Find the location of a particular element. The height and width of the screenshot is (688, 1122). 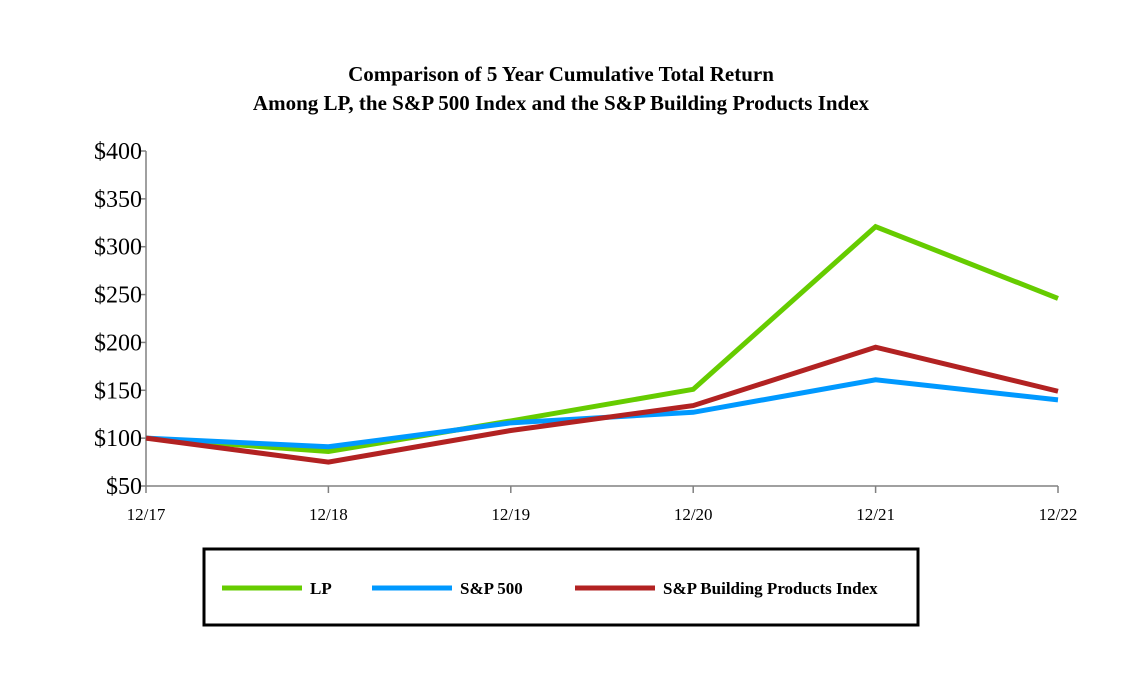

x-tick-label: 12/19 is located at coordinates (510, 514).